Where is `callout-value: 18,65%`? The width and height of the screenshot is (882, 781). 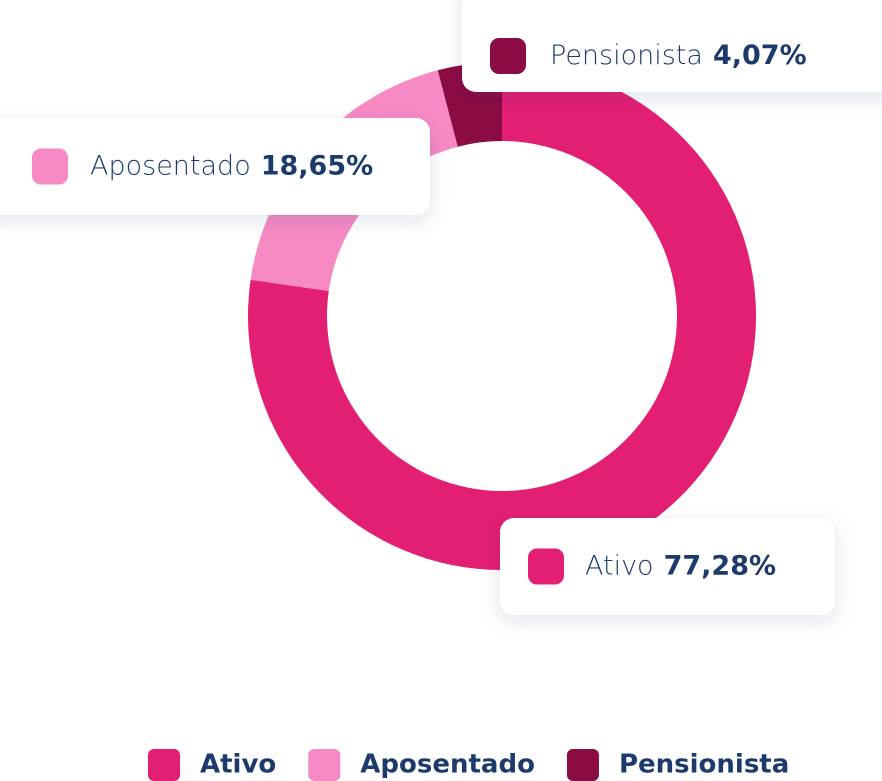 callout-value: 18,65% is located at coordinates (317, 165).